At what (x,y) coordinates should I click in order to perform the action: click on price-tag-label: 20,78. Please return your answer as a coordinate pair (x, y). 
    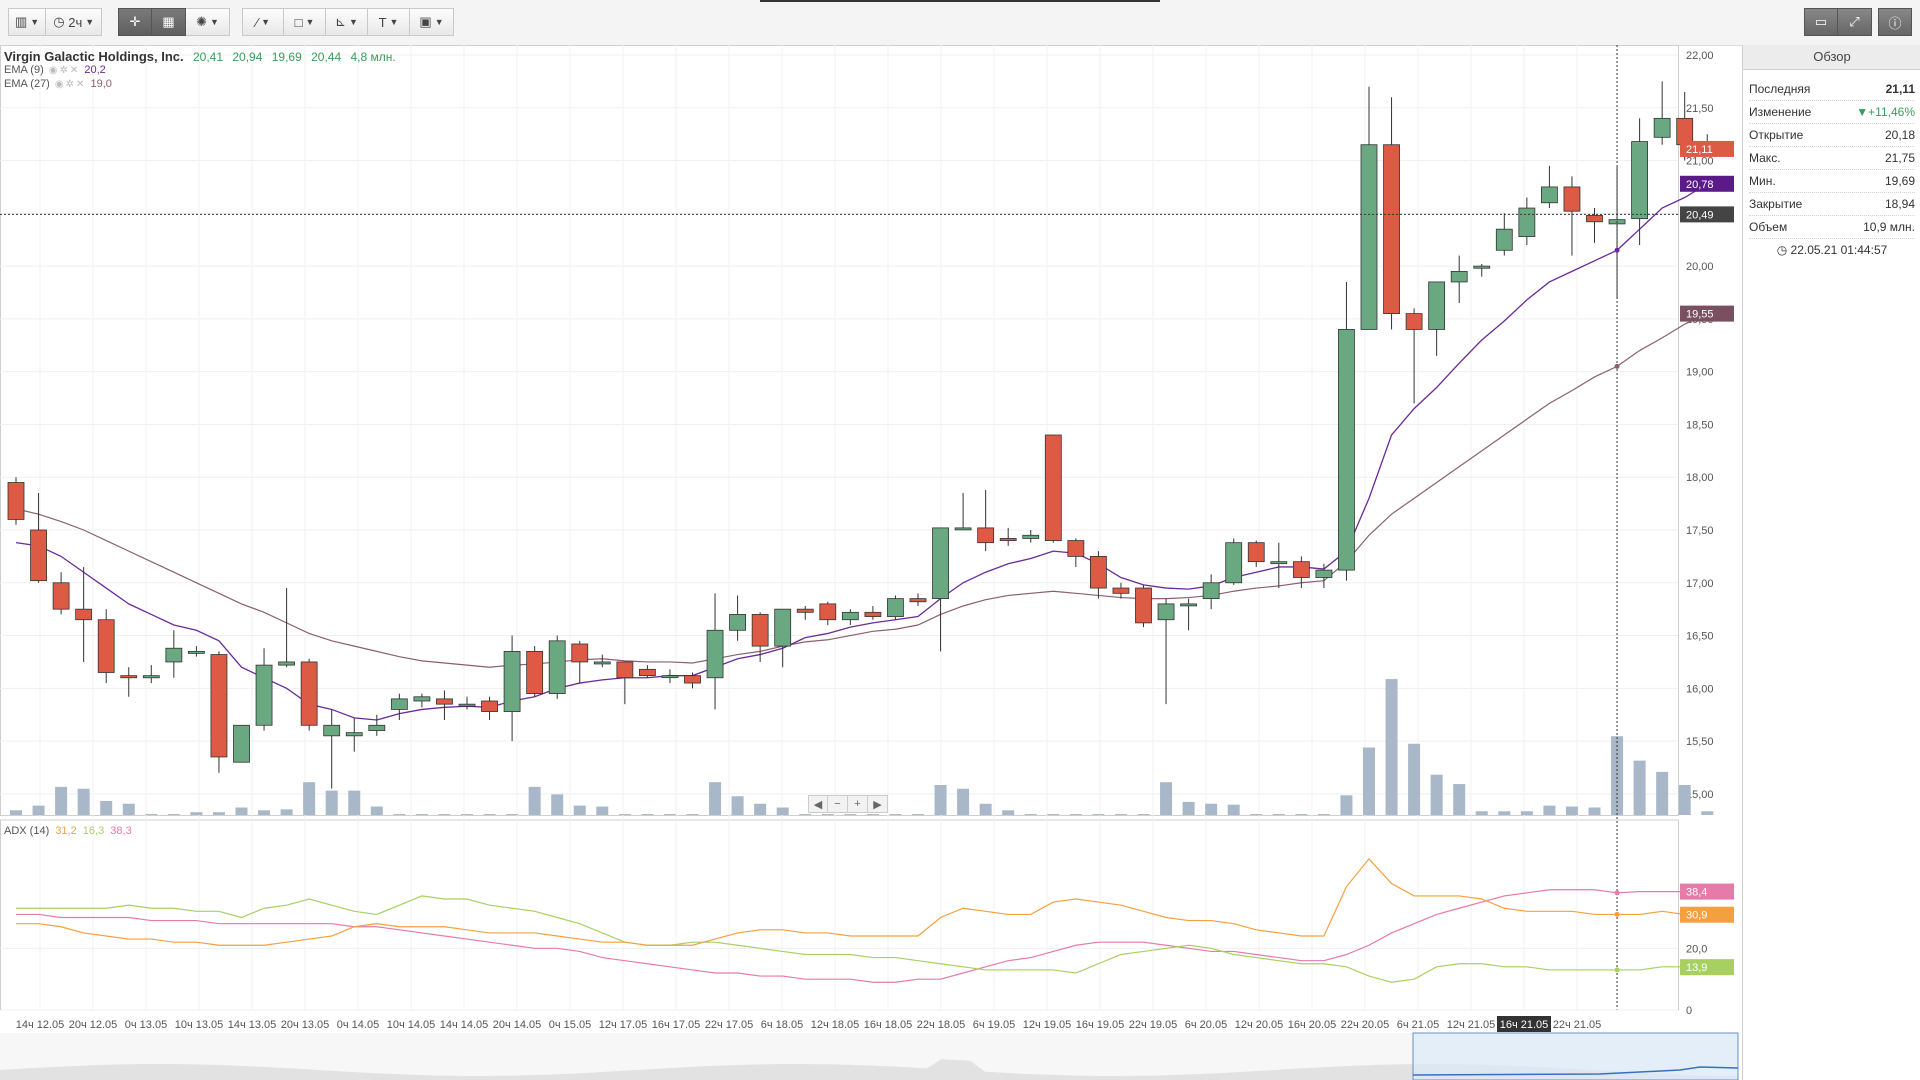
    Looking at the image, I should click on (1700, 185).